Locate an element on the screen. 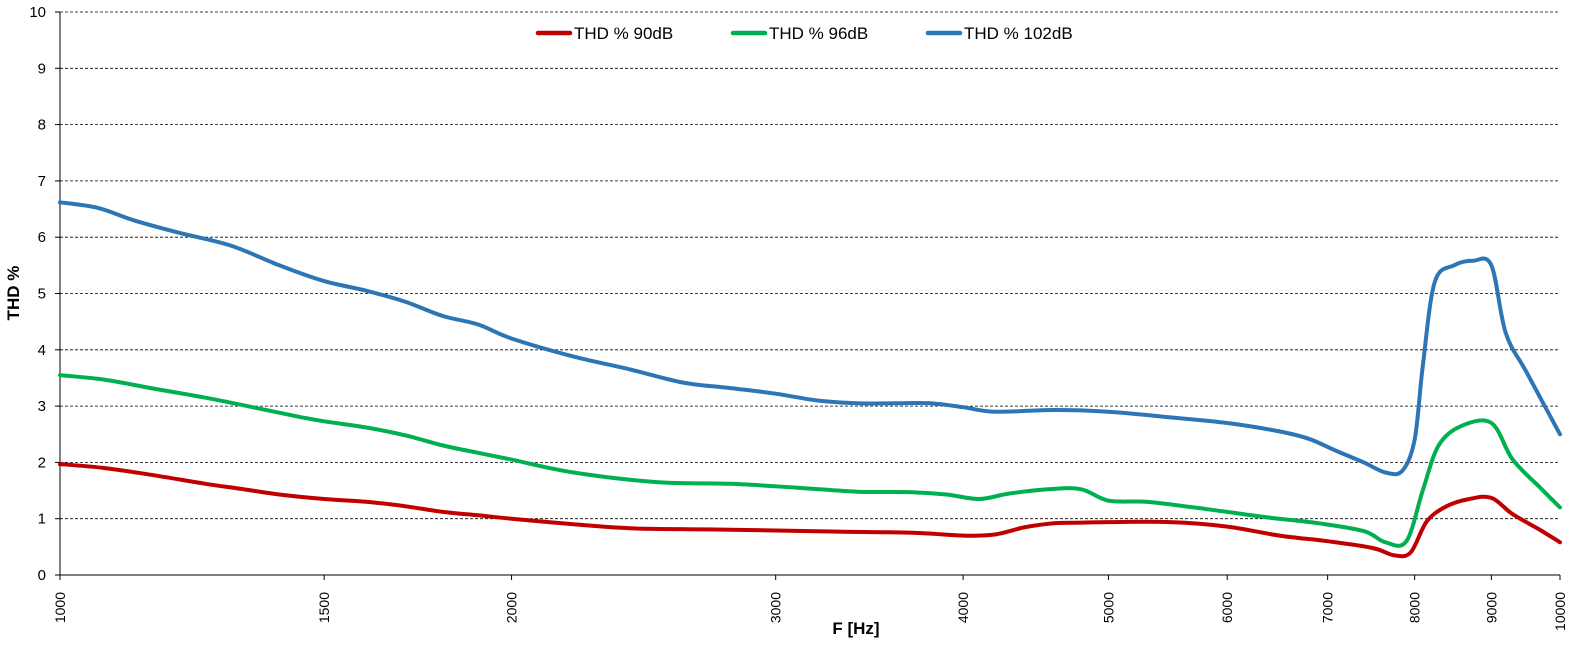 This screenshot has height=661, width=1587. legend: THD % 90dB THD % 96dB THD % 102dB is located at coordinates (804, 33).